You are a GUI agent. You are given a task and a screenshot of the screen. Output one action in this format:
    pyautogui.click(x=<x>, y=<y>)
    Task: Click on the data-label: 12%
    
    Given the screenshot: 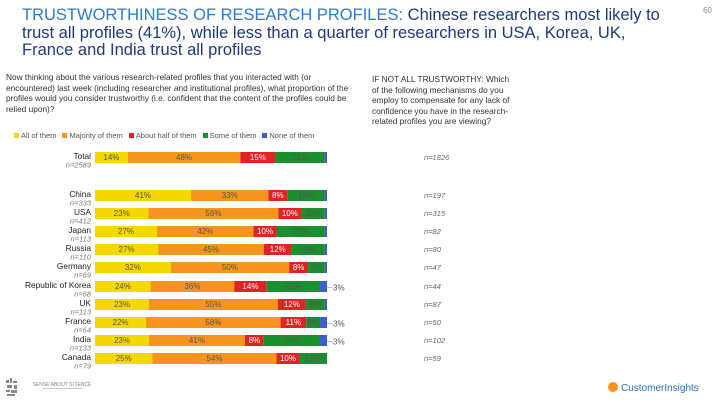 What is the action you would take?
    pyautogui.click(x=313, y=358)
    